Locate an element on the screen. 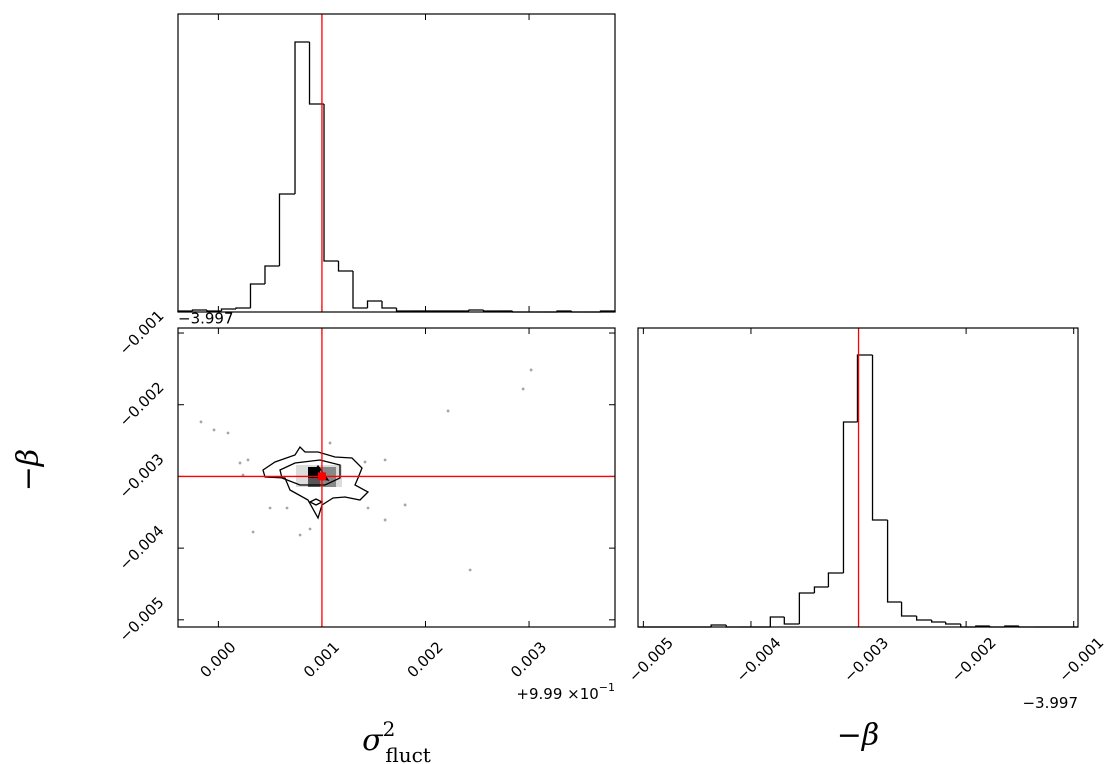 This screenshot has width=1120, height=764. label-sup: 2 is located at coordinates (389, 729).